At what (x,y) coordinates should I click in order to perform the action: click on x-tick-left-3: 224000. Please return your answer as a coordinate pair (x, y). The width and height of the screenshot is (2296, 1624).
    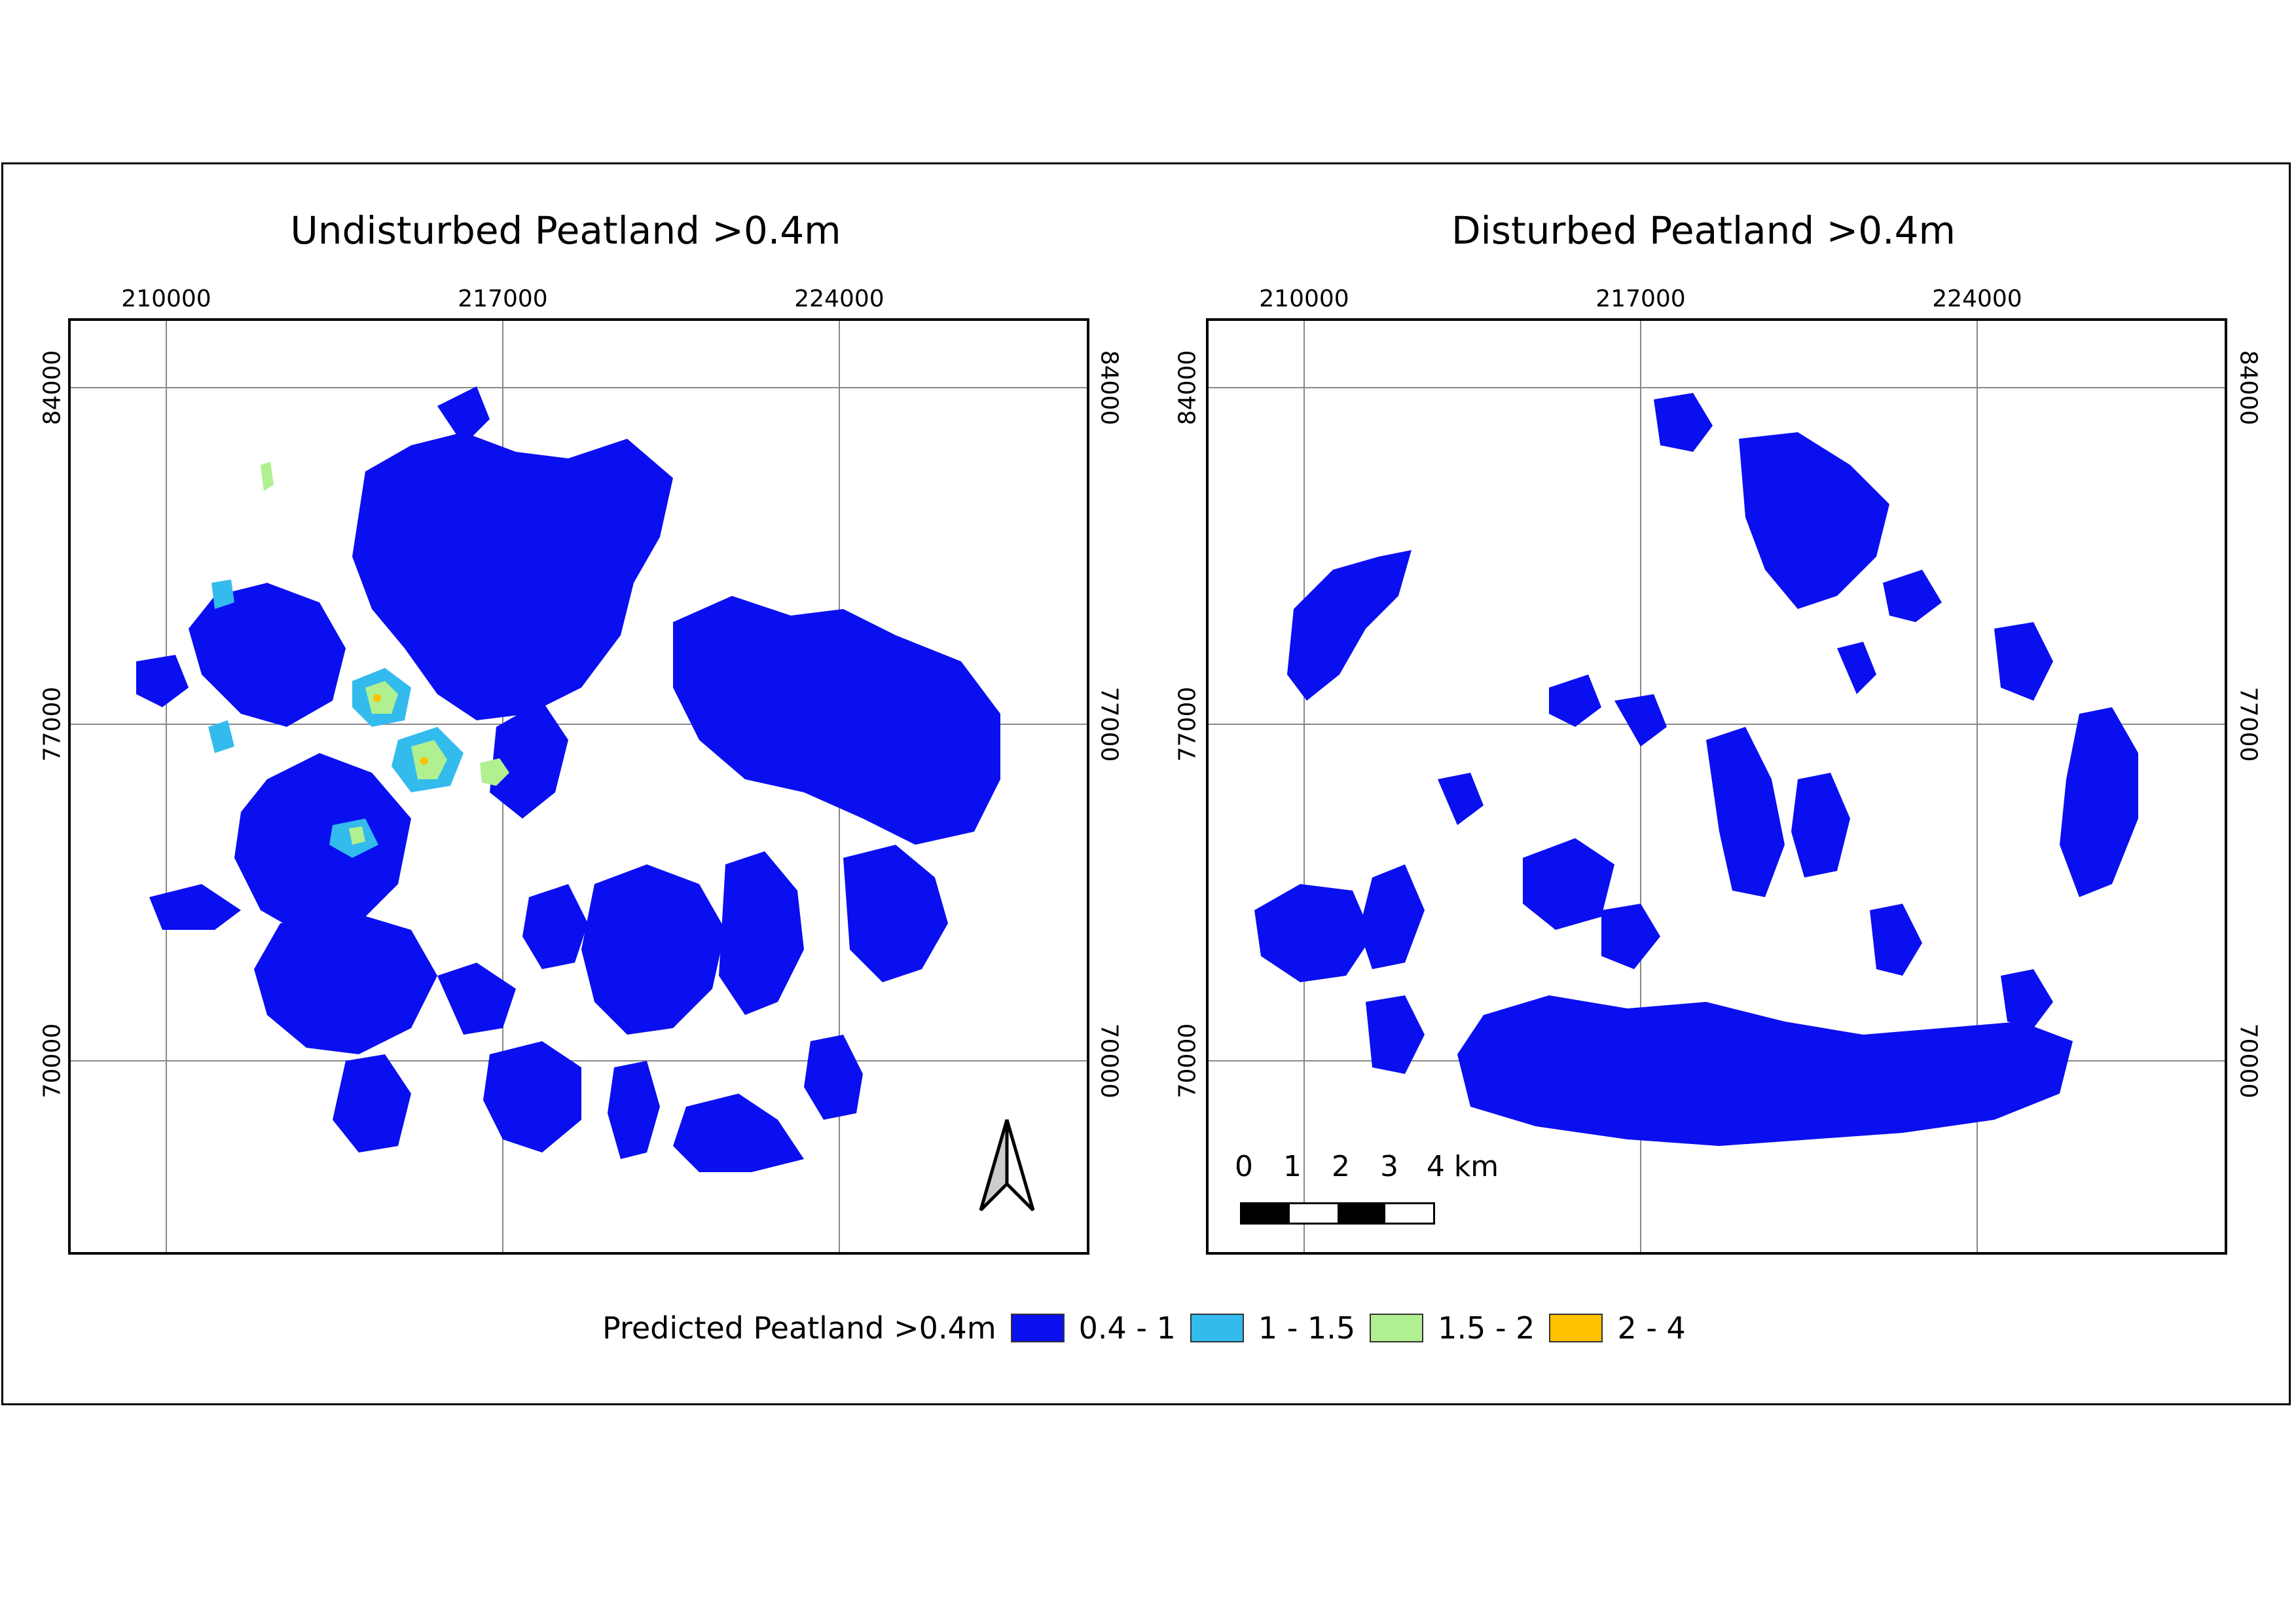
    Looking at the image, I should click on (839, 299).